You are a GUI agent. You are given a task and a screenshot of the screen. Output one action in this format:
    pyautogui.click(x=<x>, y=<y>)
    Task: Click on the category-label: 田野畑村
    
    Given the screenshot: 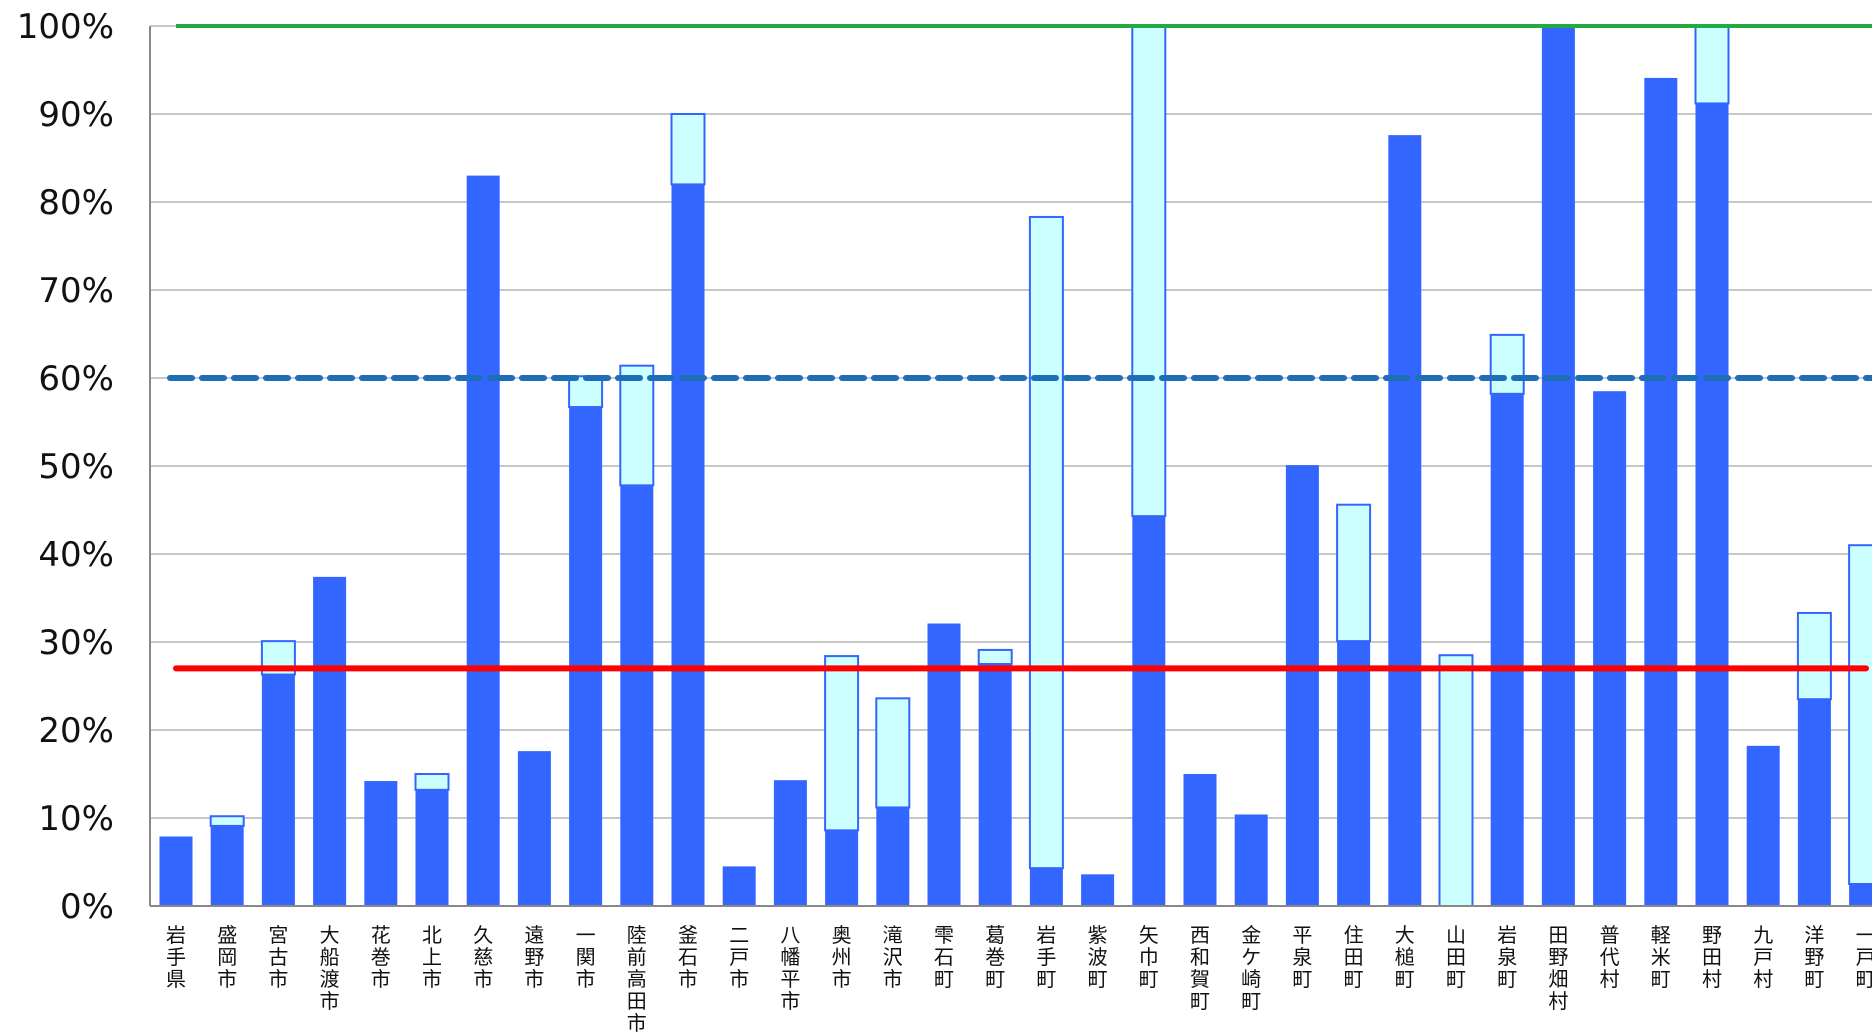 What is the action you would take?
    pyautogui.click(x=1558, y=968)
    